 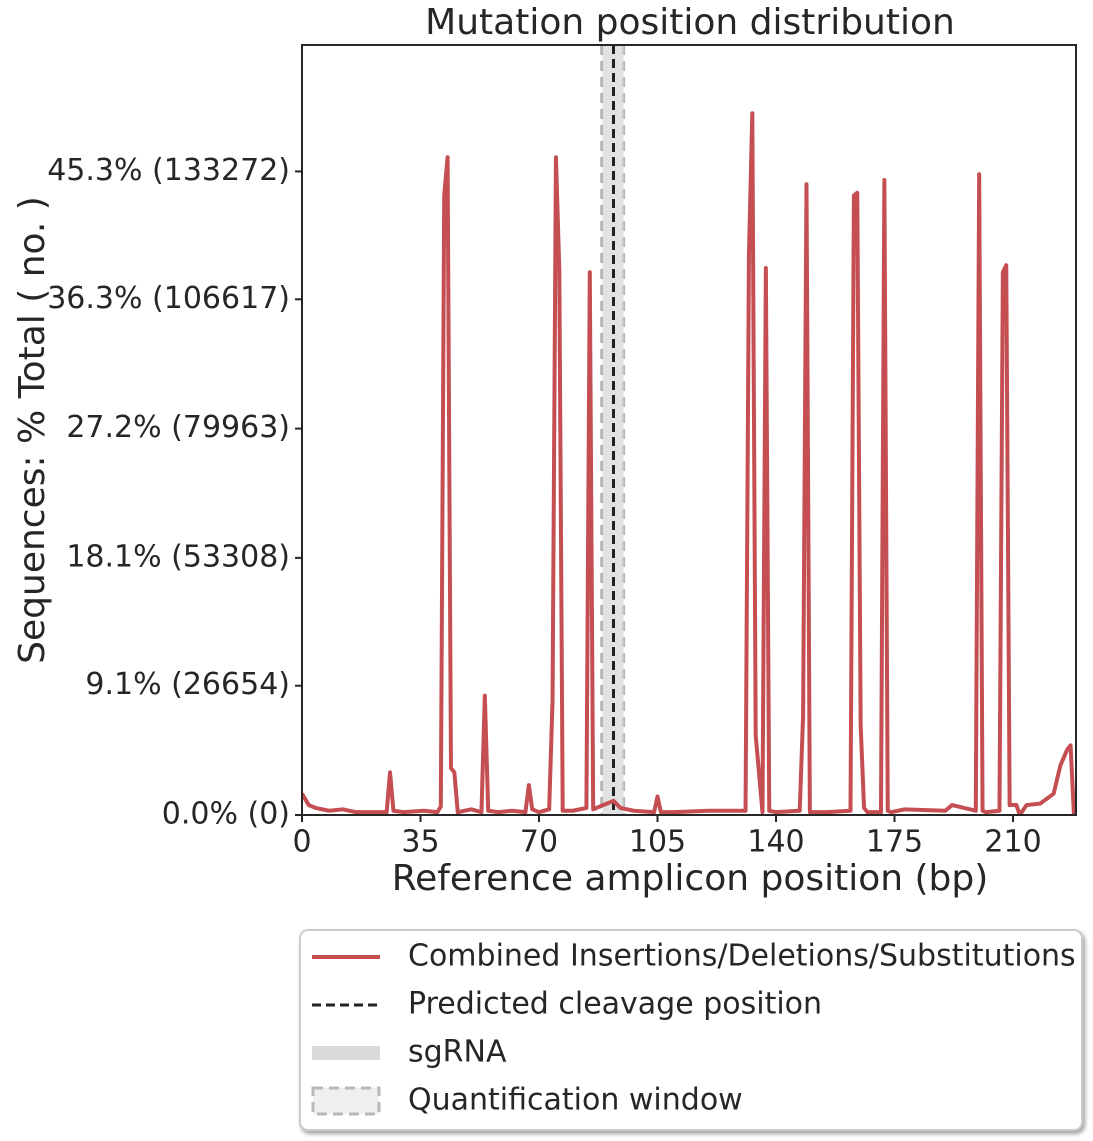 I want to click on y-tick-label: 27.2% (79963), so click(x=178, y=427).